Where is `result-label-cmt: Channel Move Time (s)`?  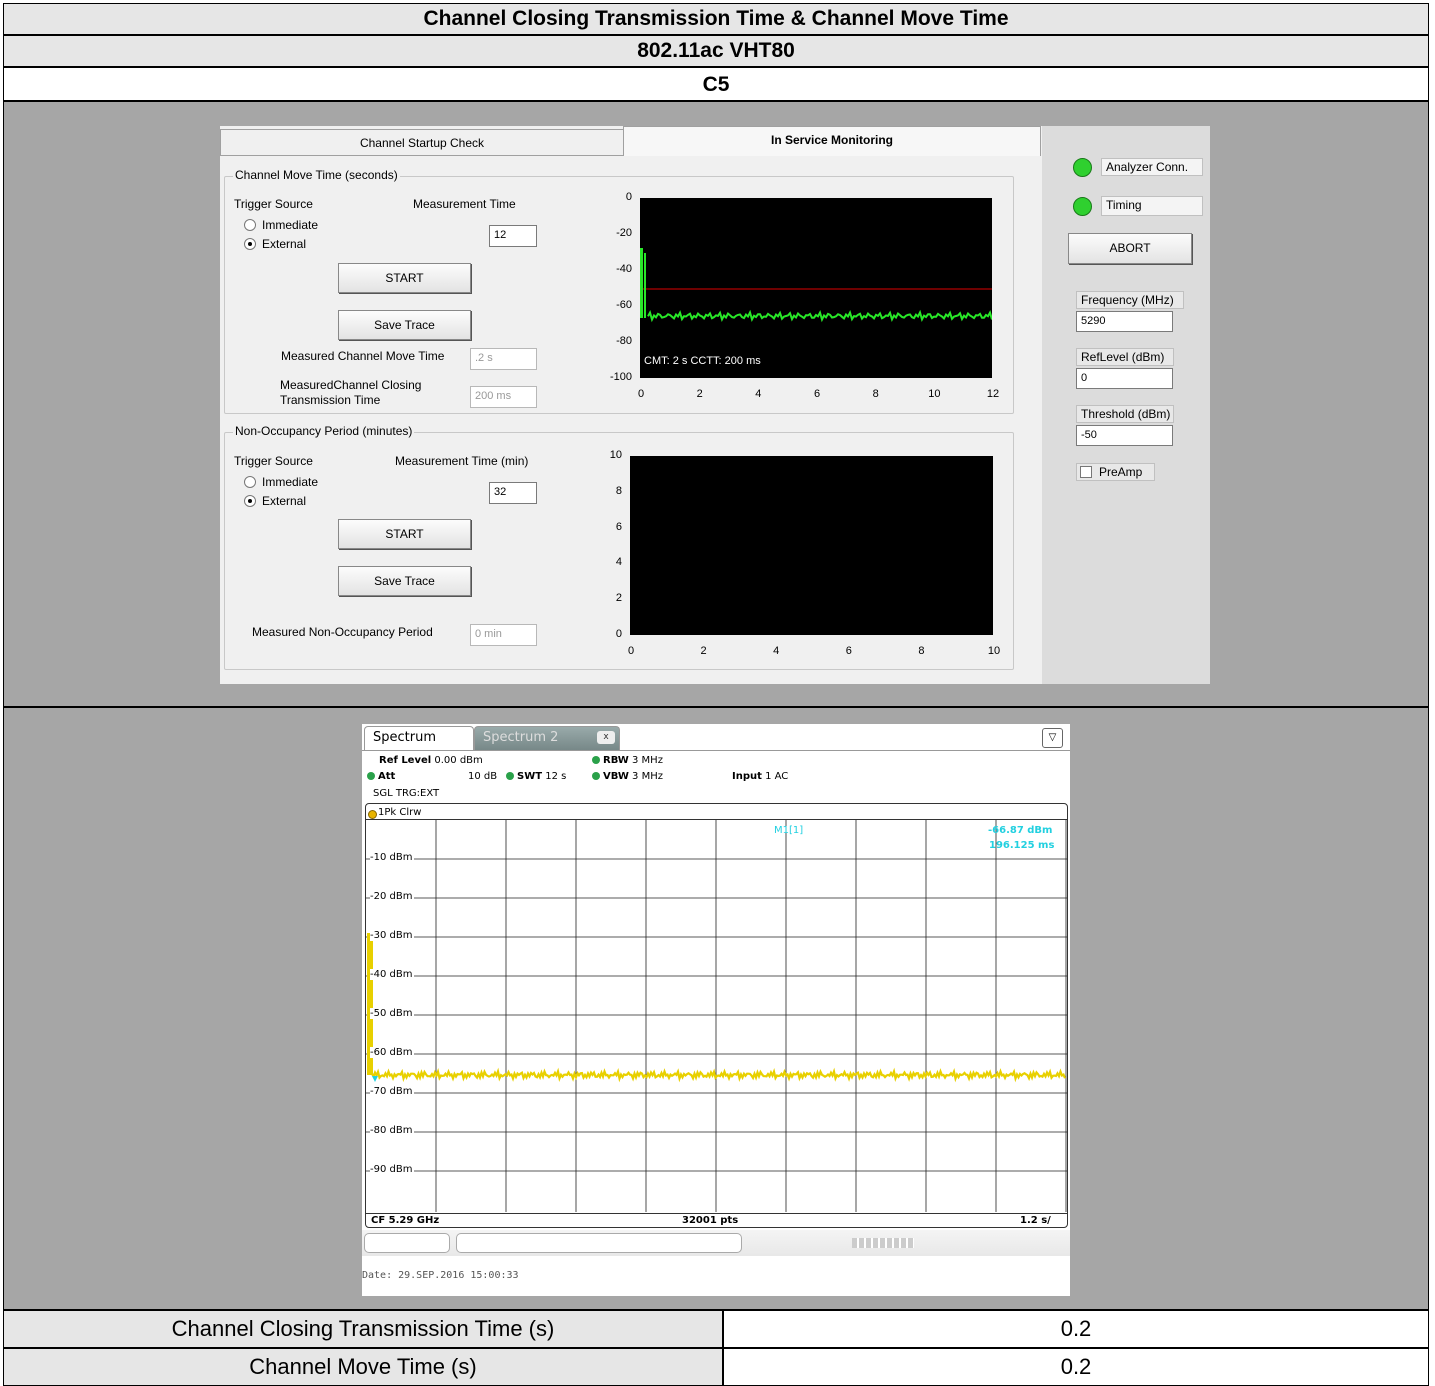 result-label-cmt: Channel Move Time (s) is located at coordinates (363, 1367).